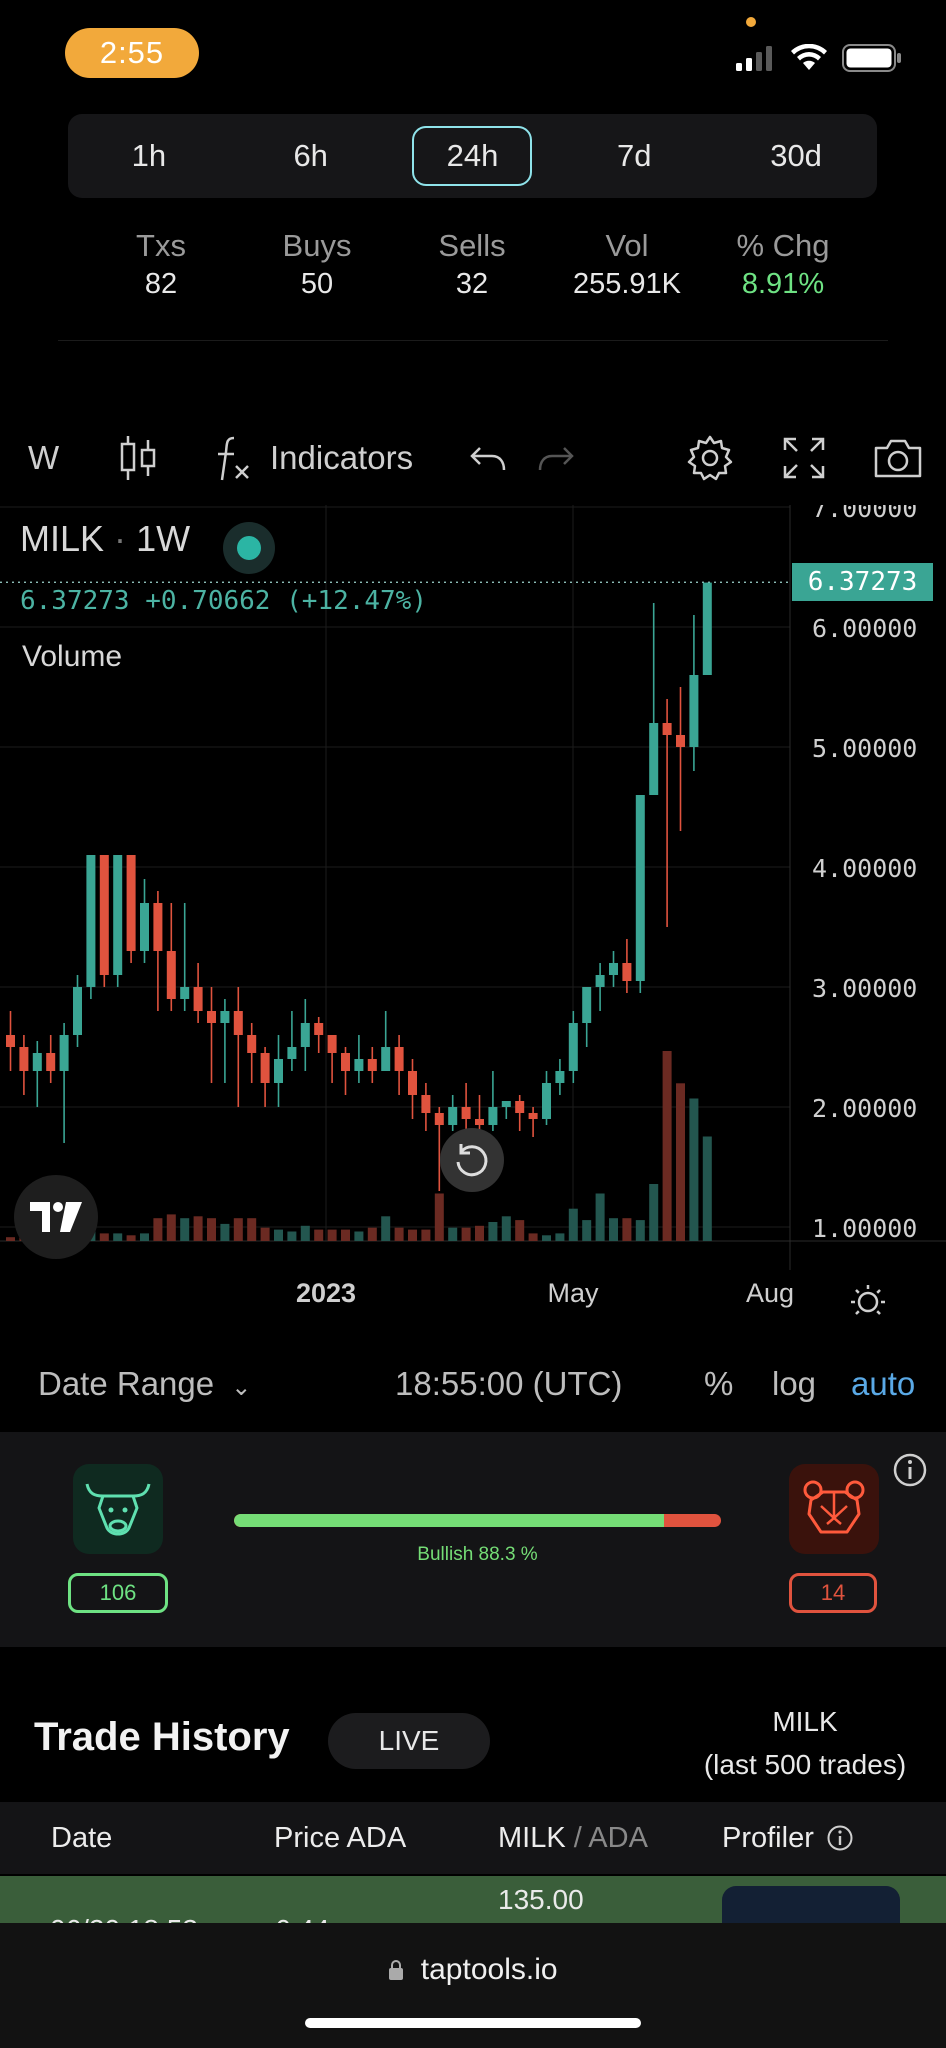 The width and height of the screenshot is (946, 2048). Describe the element at coordinates (56, 1217) in the screenshot. I see `tradingview-logo` at that location.